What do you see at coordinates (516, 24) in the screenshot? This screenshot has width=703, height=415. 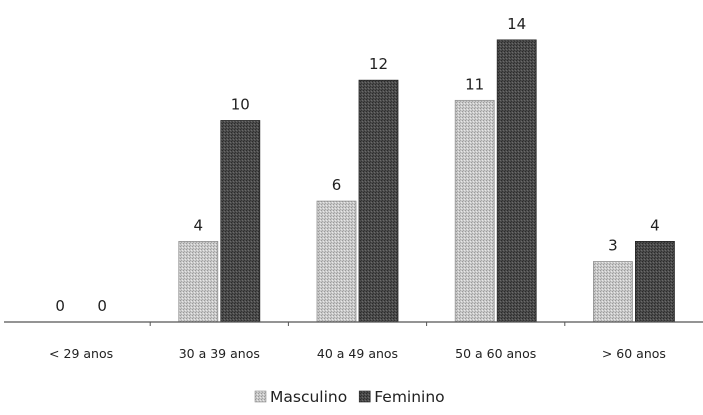 I see `value-label-feminino-3: 14` at bounding box center [516, 24].